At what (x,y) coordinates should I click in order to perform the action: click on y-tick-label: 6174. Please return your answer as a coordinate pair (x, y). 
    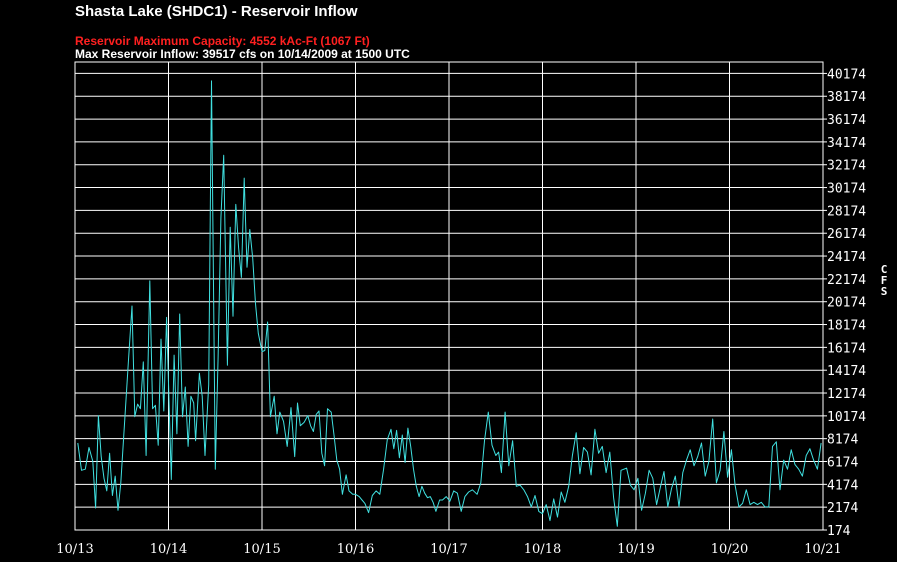
    Looking at the image, I should click on (842, 463).